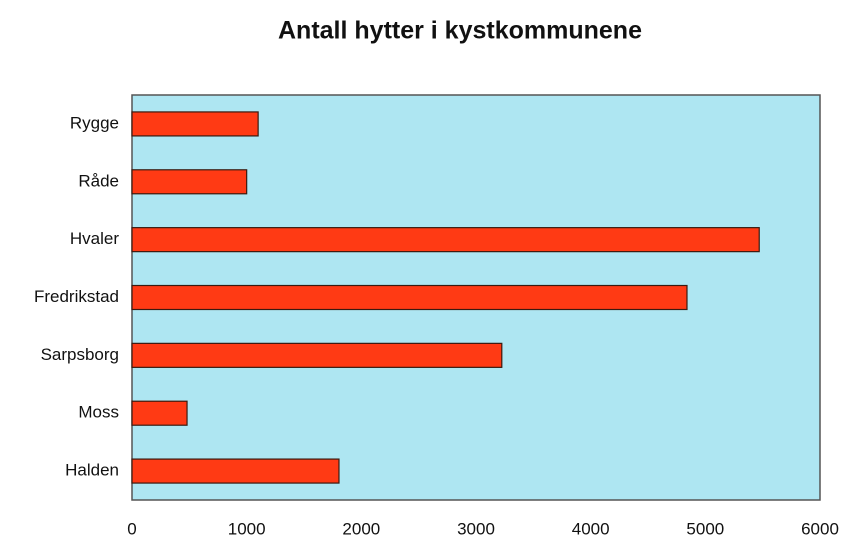 The image size is (845, 542). What do you see at coordinates (80, 354) in the screenshot?
I see `y-tick-label: Sarpsborg` at bounding box center [80, 354].